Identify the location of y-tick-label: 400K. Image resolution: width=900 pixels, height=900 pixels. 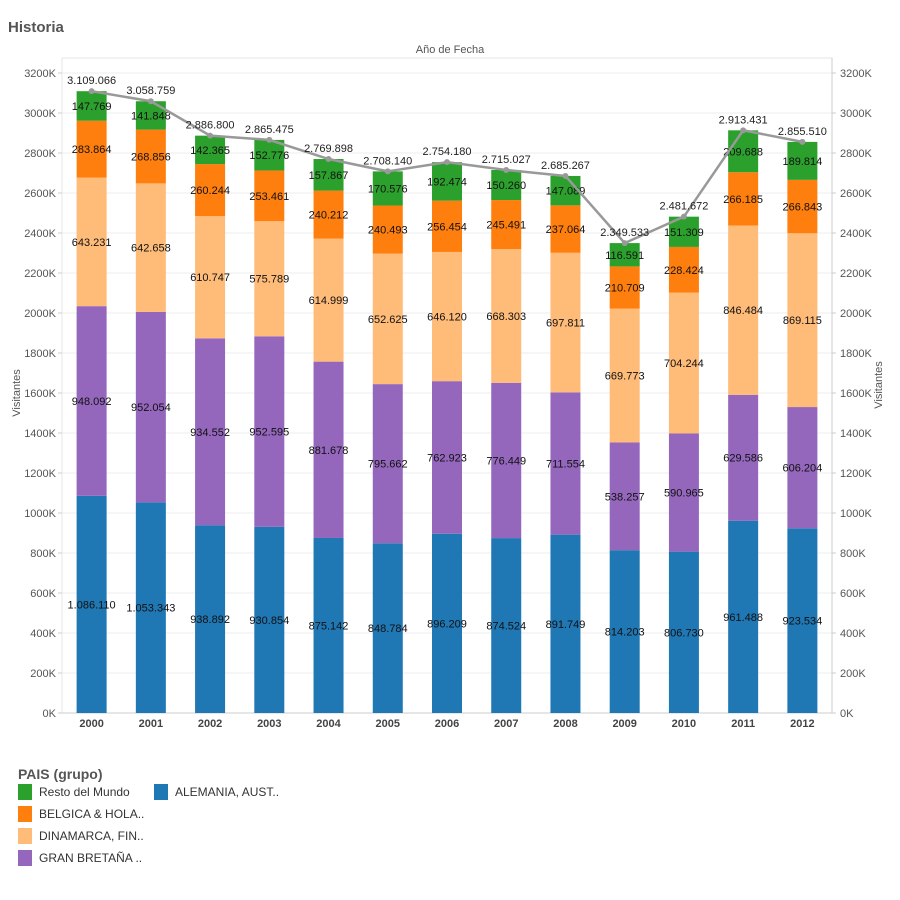
(43, 634).